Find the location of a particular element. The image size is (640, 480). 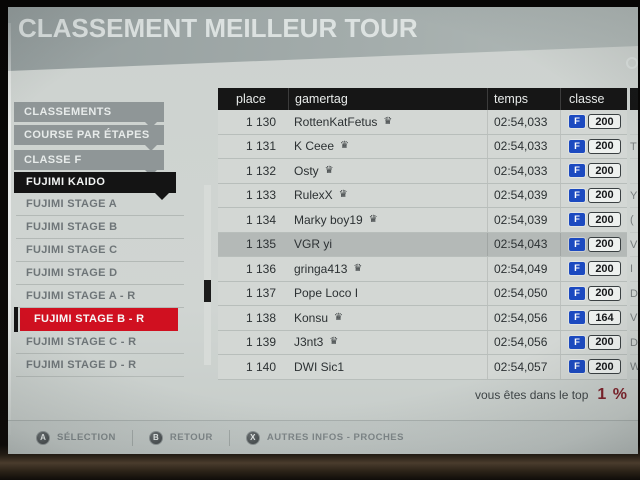

sidebar-item: FUJIMI STAGE B is located at coordinates (100, 227).